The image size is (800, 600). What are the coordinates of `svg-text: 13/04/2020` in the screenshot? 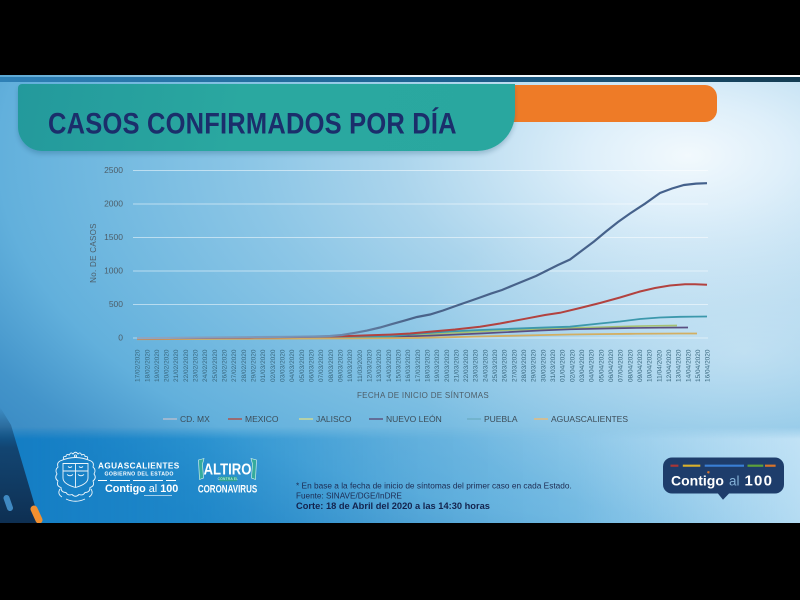 It's located at (679, 365).